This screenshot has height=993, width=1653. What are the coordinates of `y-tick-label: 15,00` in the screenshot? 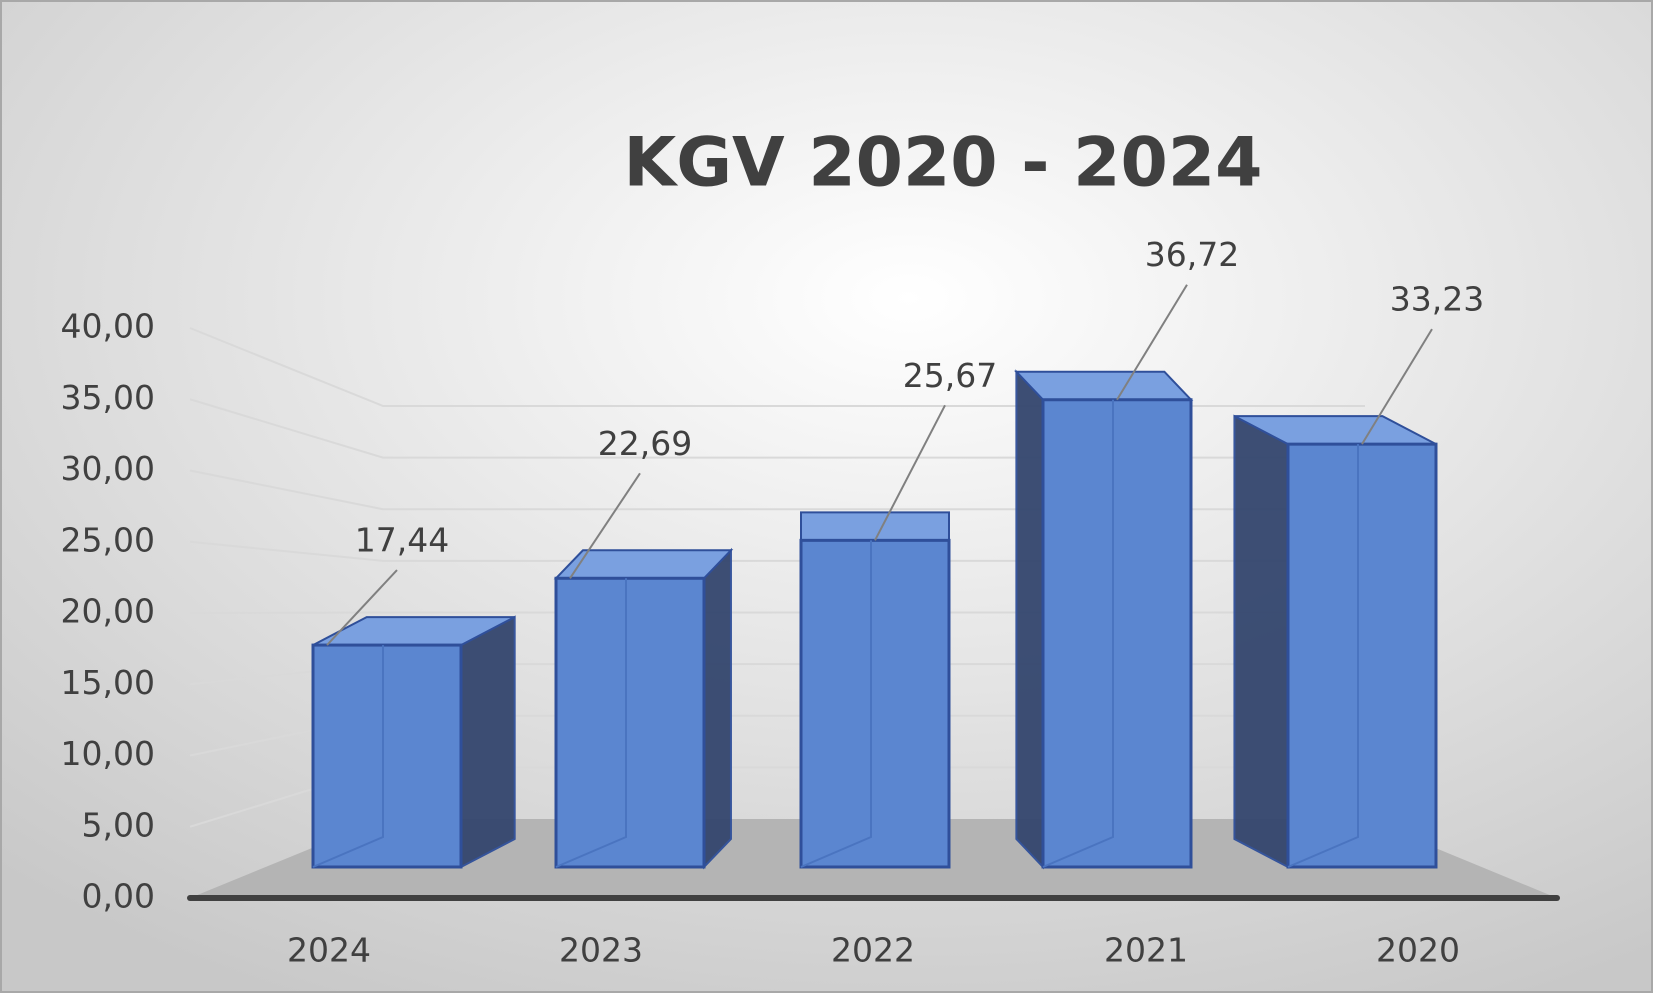 It's located at (108, 682).